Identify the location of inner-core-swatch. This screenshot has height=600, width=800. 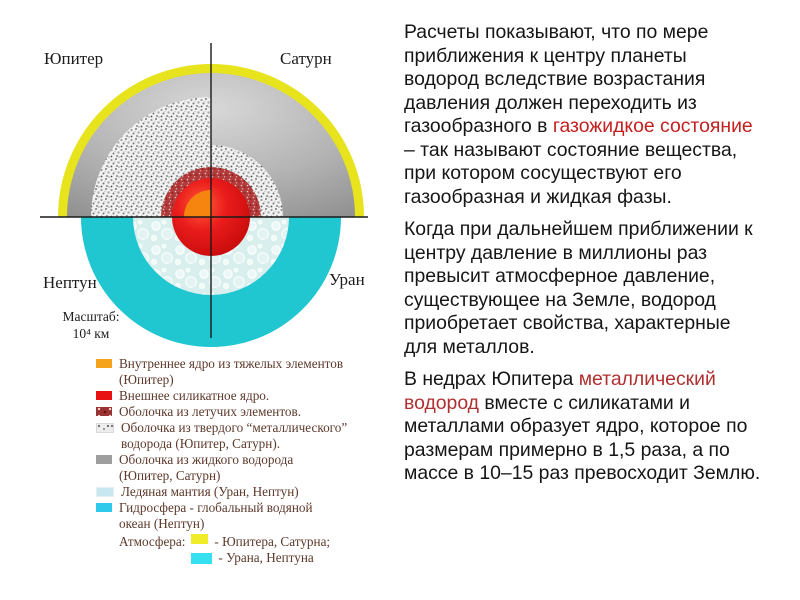
(104, 363).